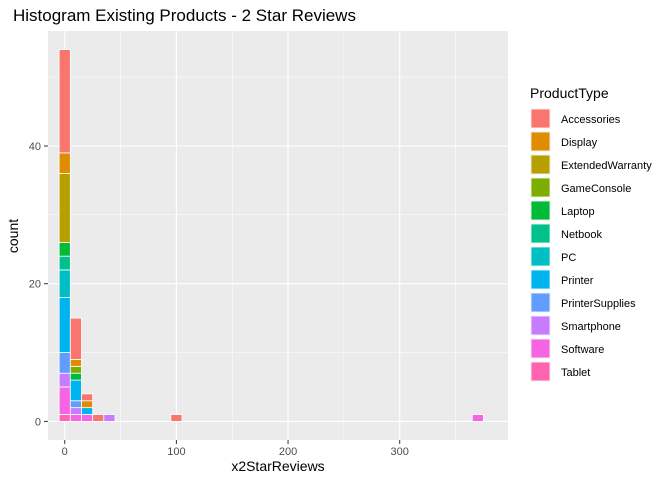 This screenshot has width=672, height=480. What do you see at coordinates (35, 285) in the screenshot?
I see `y-tick-label: 20` at bounding box center [35, 285].